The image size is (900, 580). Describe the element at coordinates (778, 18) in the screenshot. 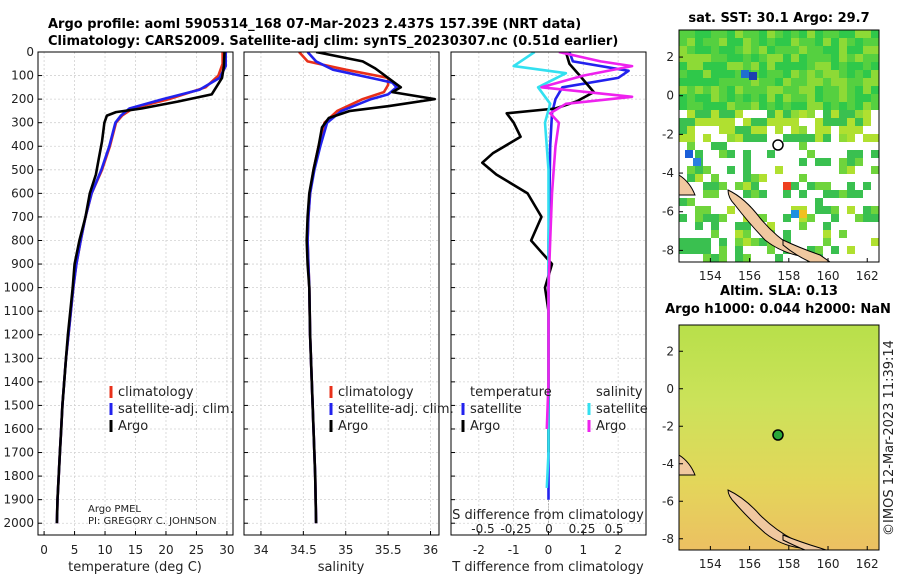

I see `sst-map-title: sat. SST: 30.1 Argo: 29.7` at that location.